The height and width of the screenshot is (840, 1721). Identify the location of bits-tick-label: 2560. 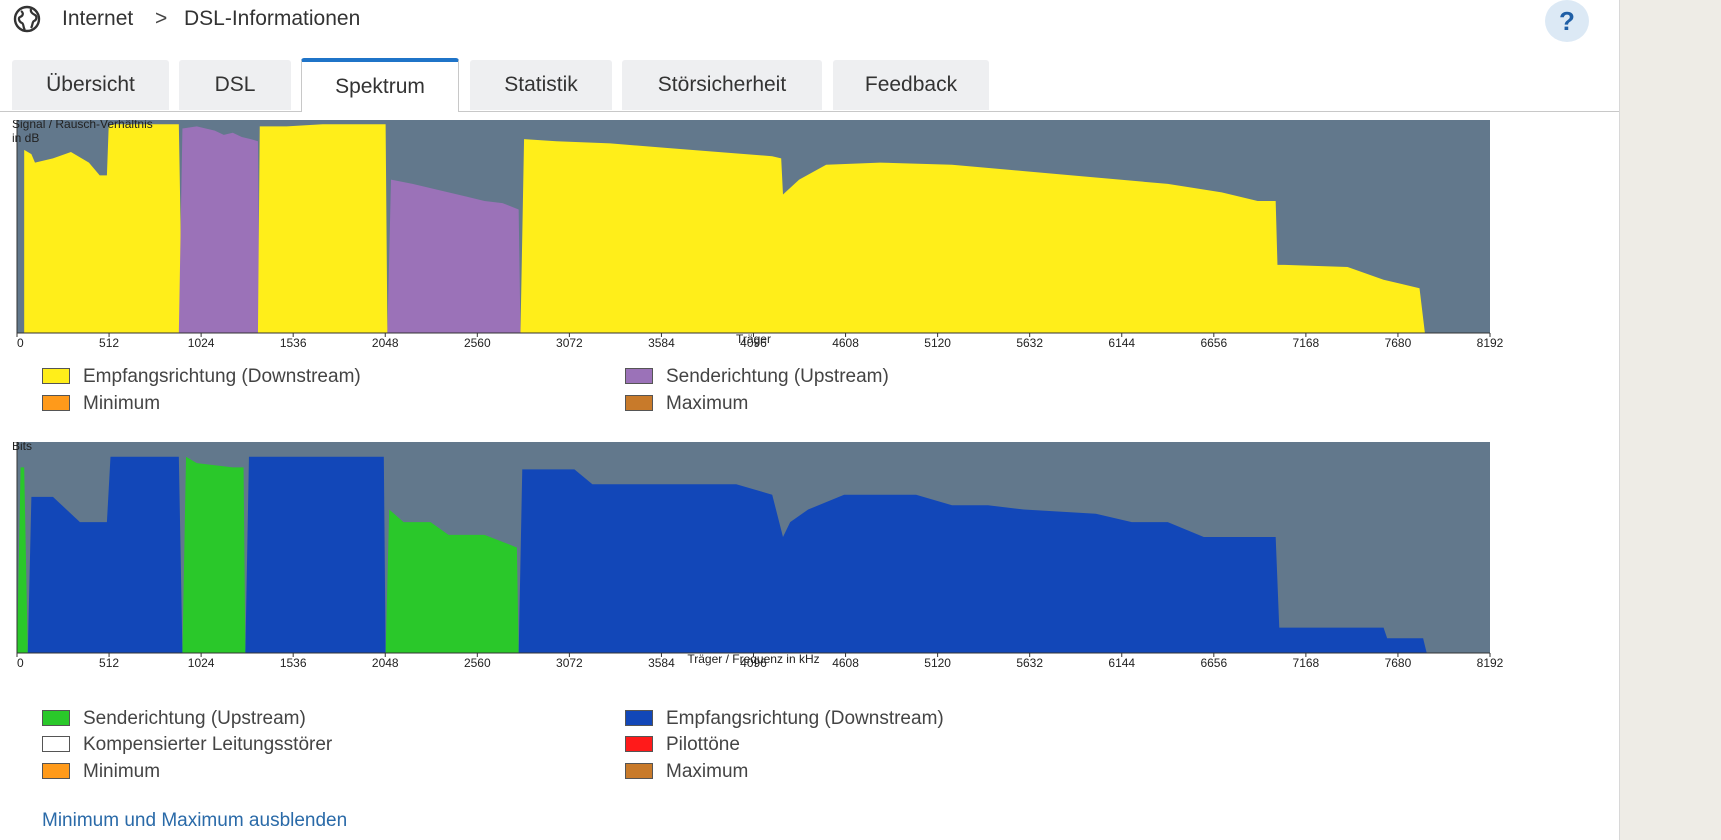
(477, 663).